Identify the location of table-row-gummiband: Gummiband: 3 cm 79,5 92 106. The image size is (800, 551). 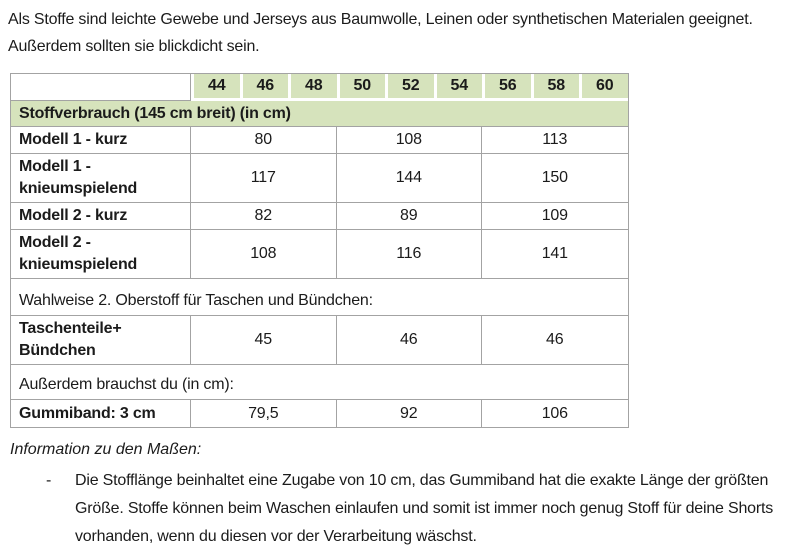
(319, 413).